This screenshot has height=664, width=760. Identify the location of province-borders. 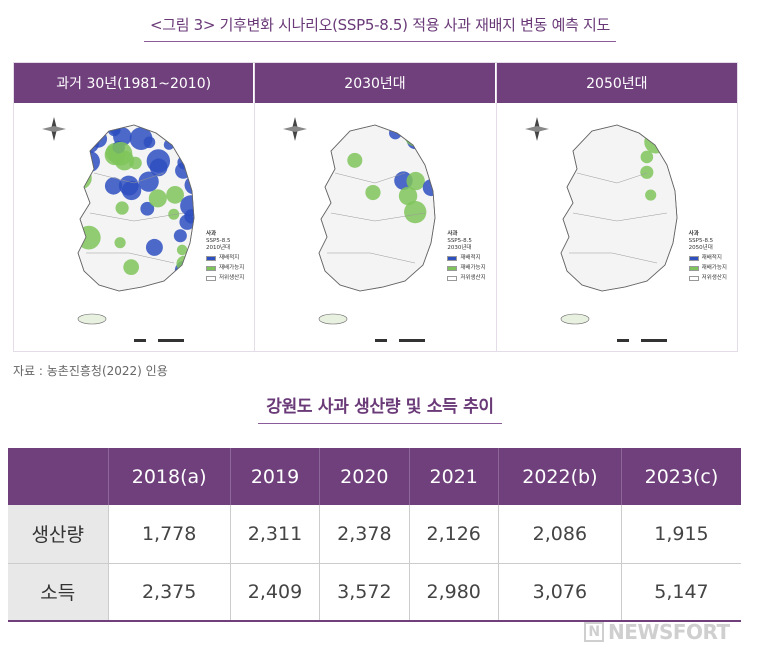
(617, 218).